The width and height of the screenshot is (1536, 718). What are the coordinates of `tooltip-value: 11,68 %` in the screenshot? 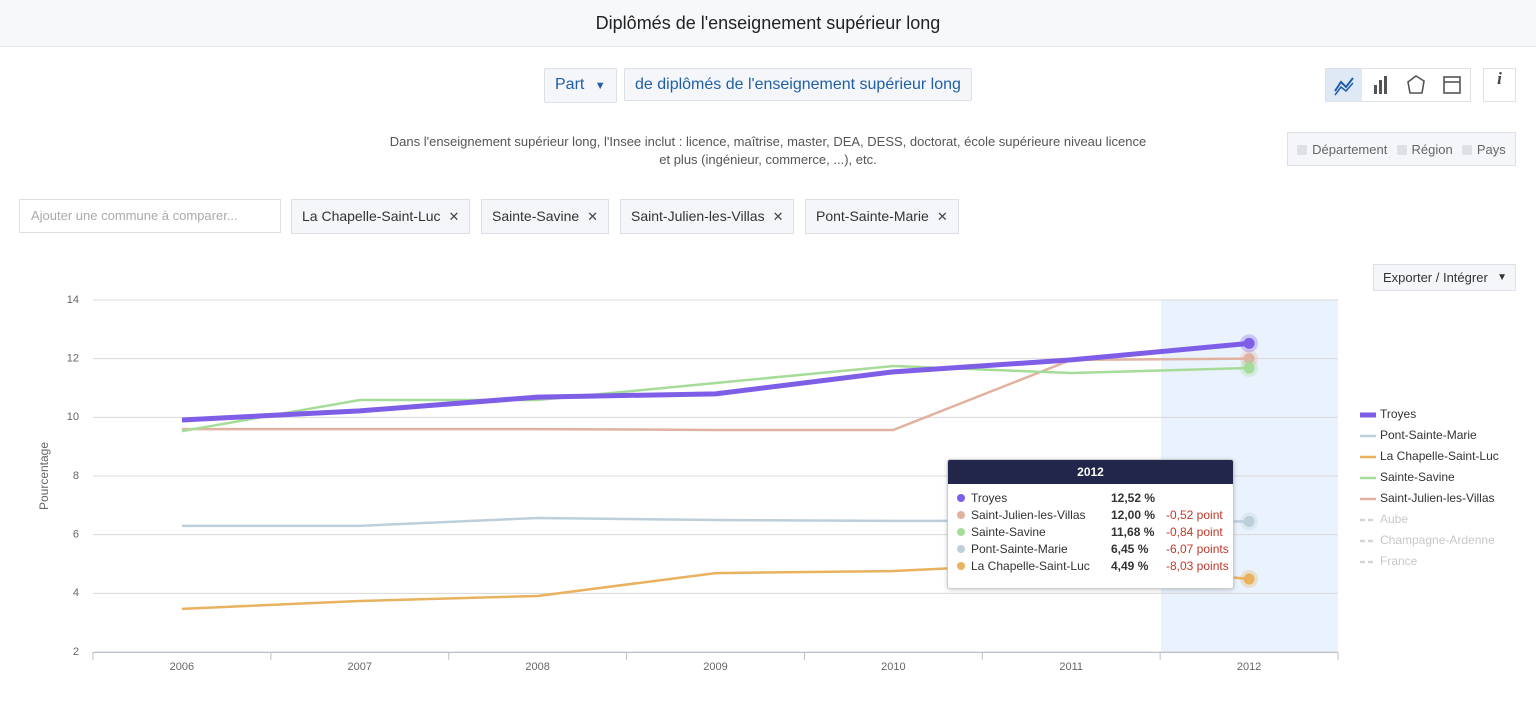 It's located at (1133, 532).